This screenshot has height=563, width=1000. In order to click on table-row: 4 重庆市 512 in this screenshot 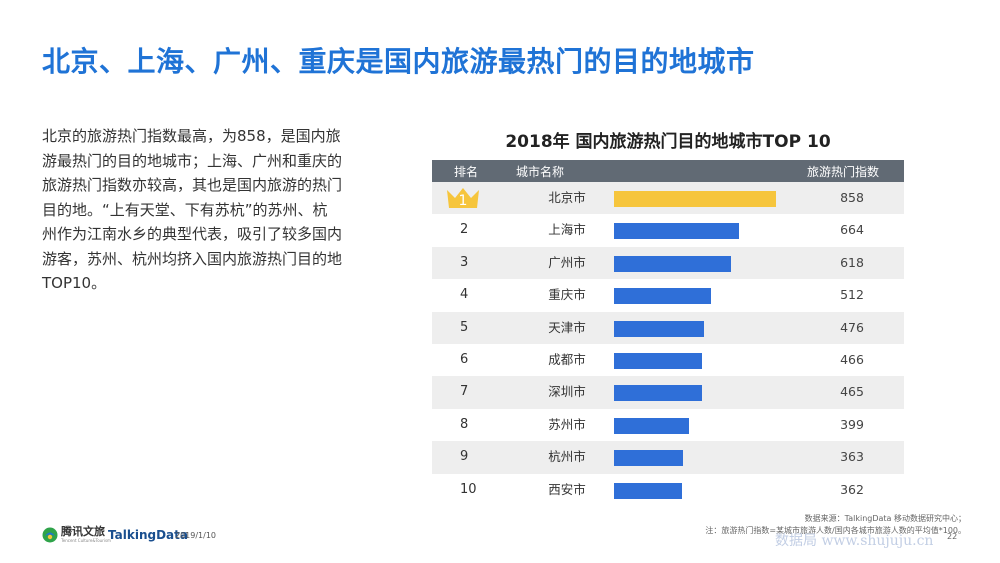, I will do `click(668, 295)`.